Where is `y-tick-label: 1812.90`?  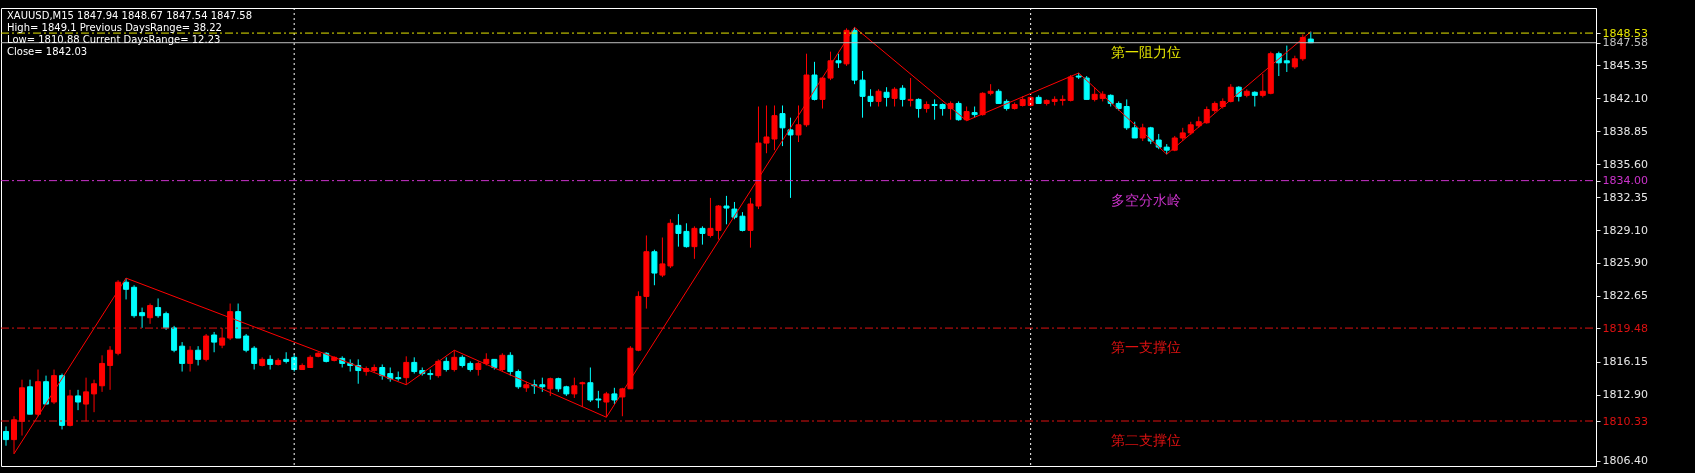 y-tick-label: 1812.90 is located at coordinates (1625, 395).